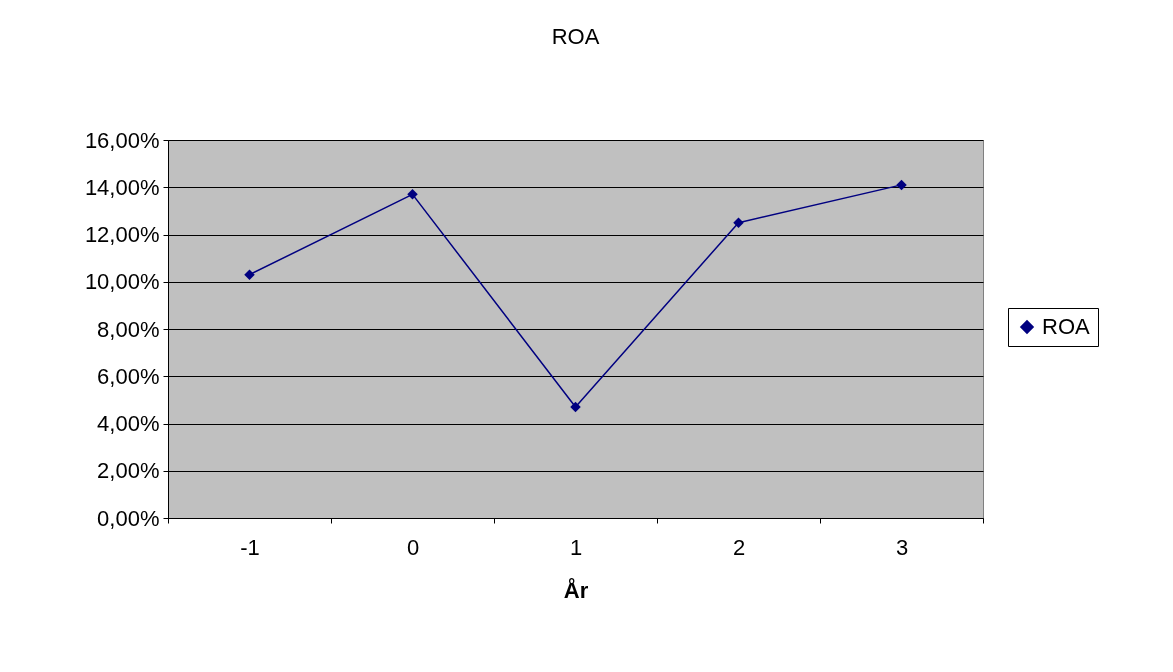 The image size is (1173, 672). What do you see at coordinates (576, 589) in the screenshot?
I see `x-axis-title: År` at bounding box center [576, 589].